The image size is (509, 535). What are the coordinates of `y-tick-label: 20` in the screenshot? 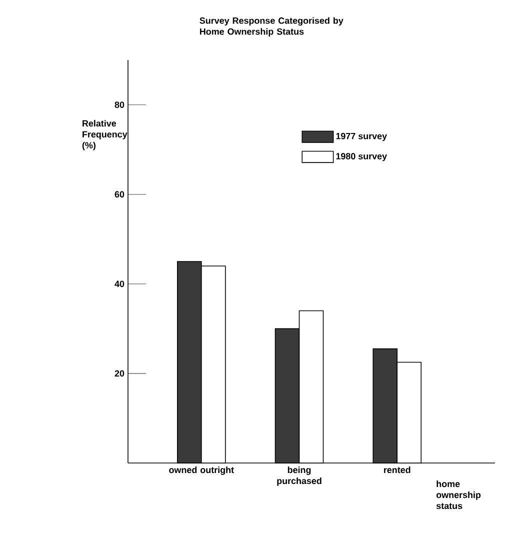 It's located at (119, 373).